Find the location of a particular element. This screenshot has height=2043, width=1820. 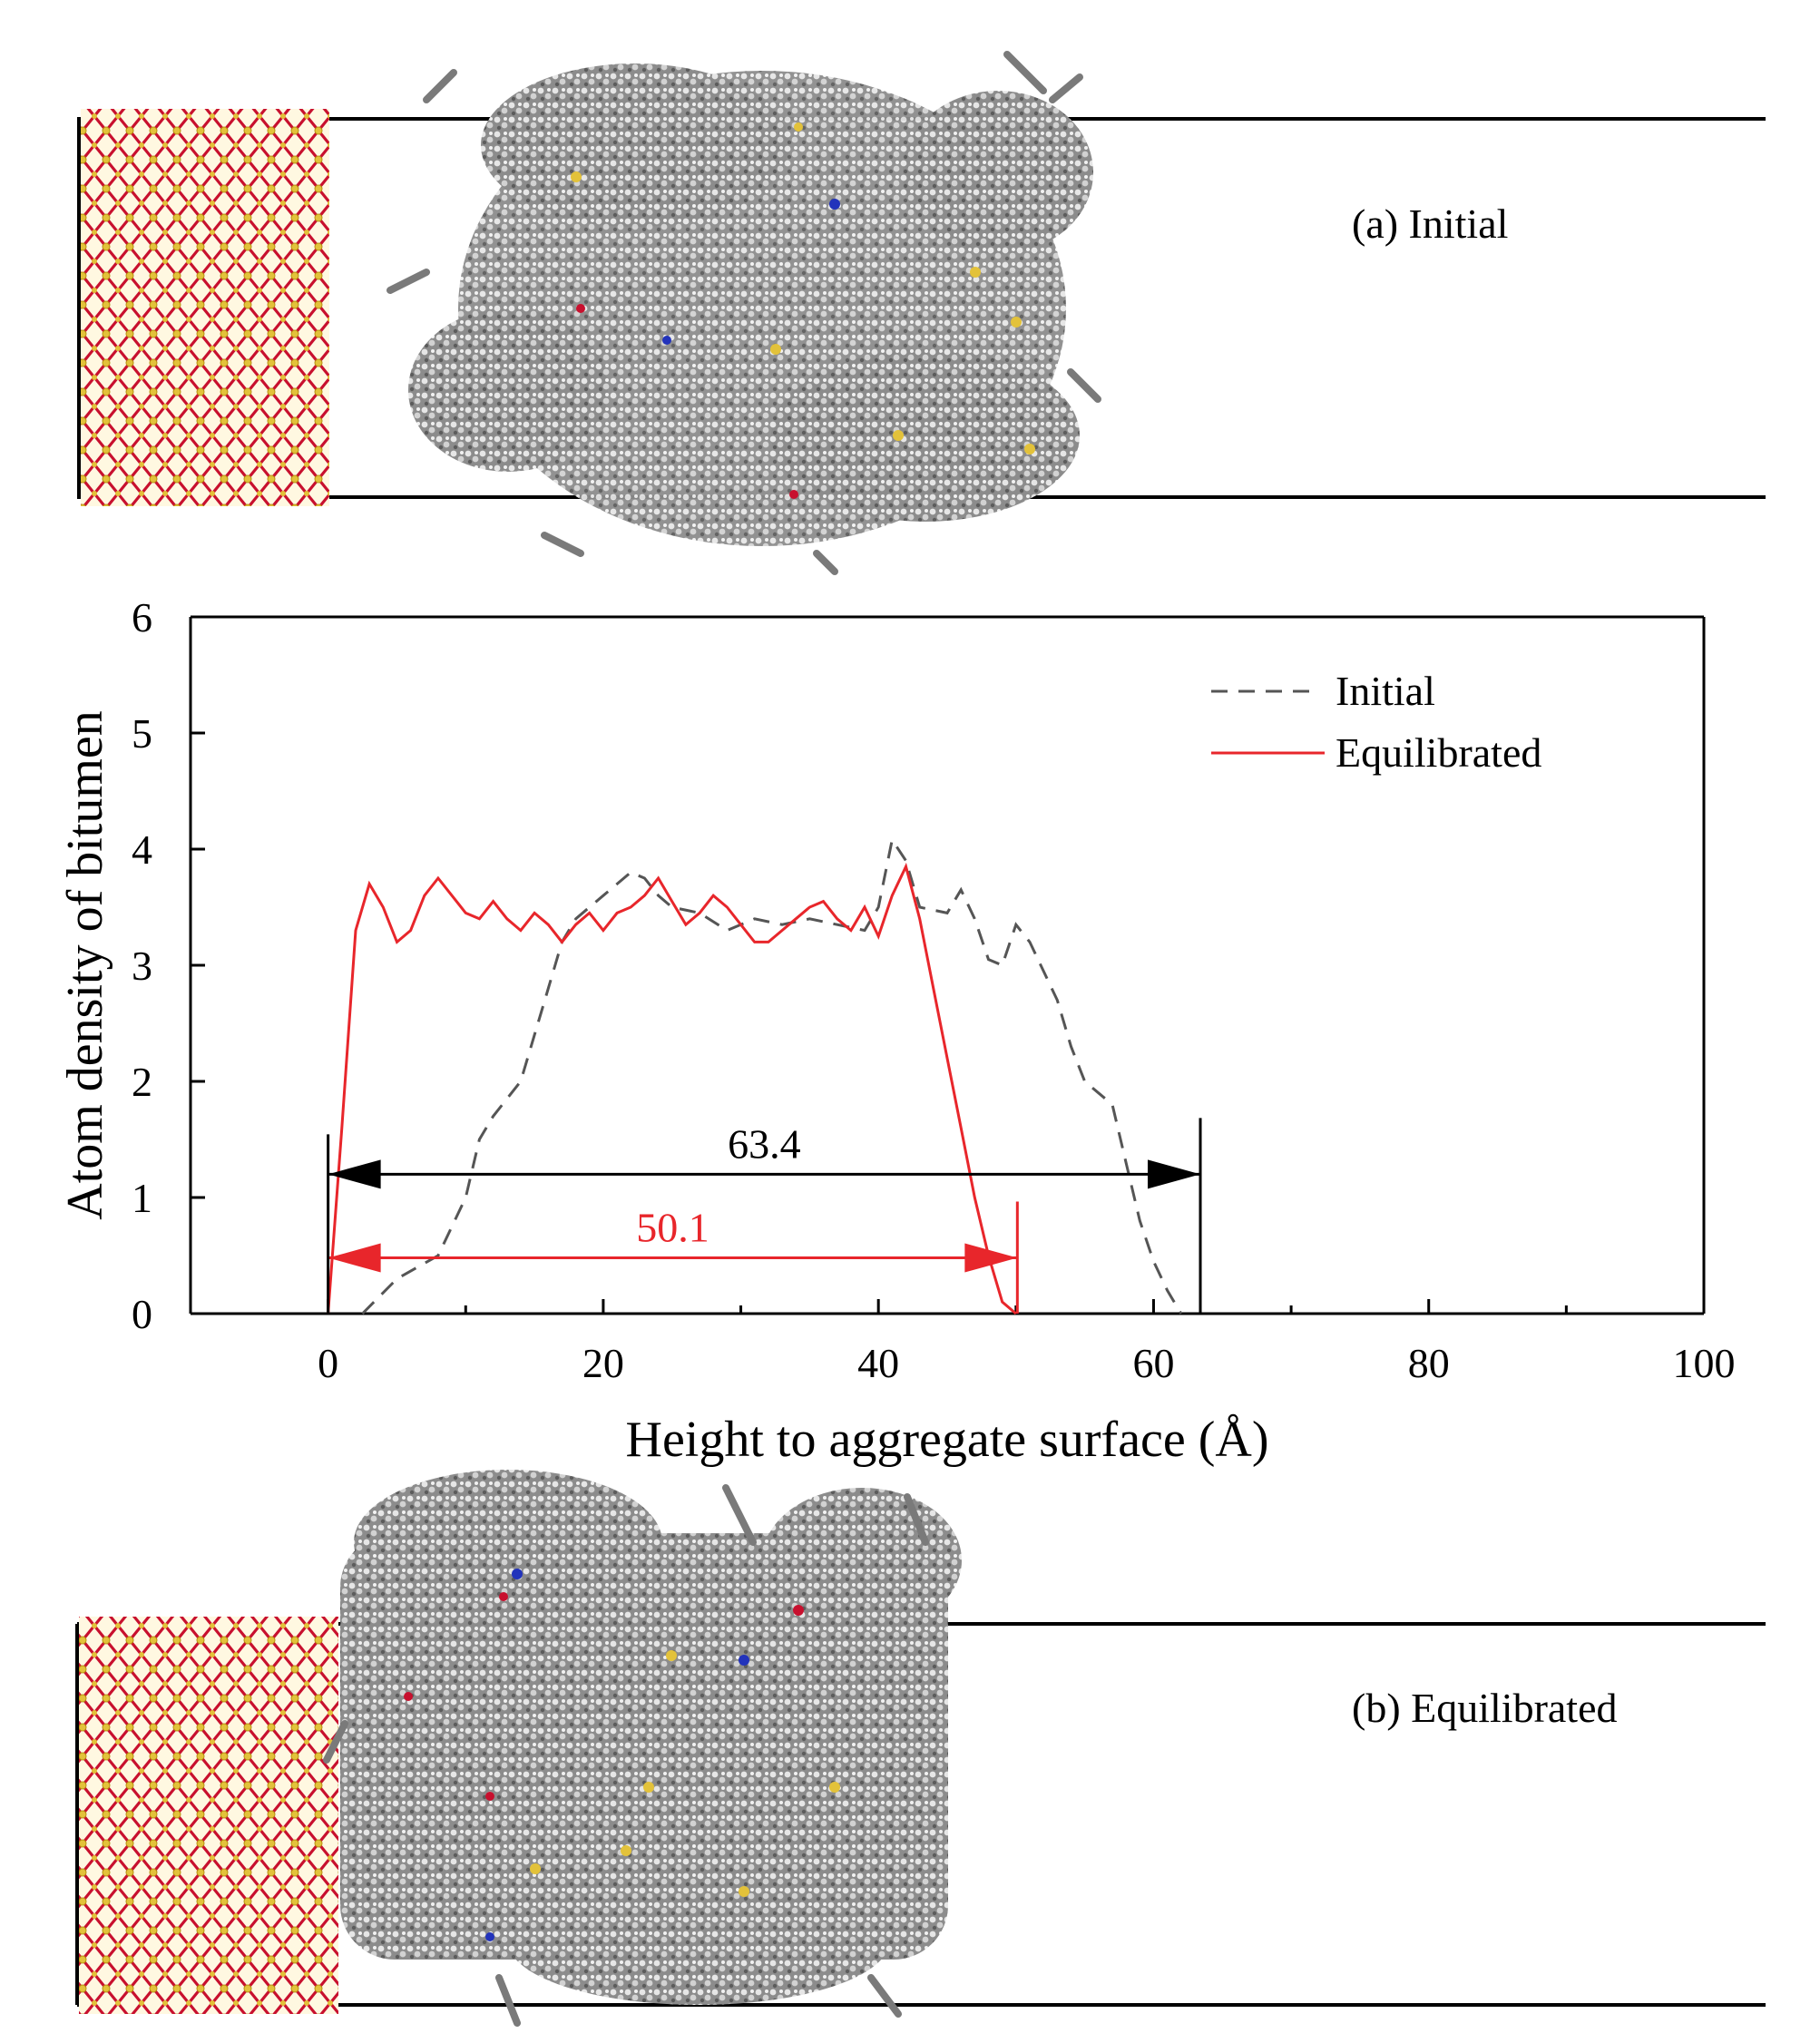

y-tick-label: 1 is located at coordinates (142, 1198).